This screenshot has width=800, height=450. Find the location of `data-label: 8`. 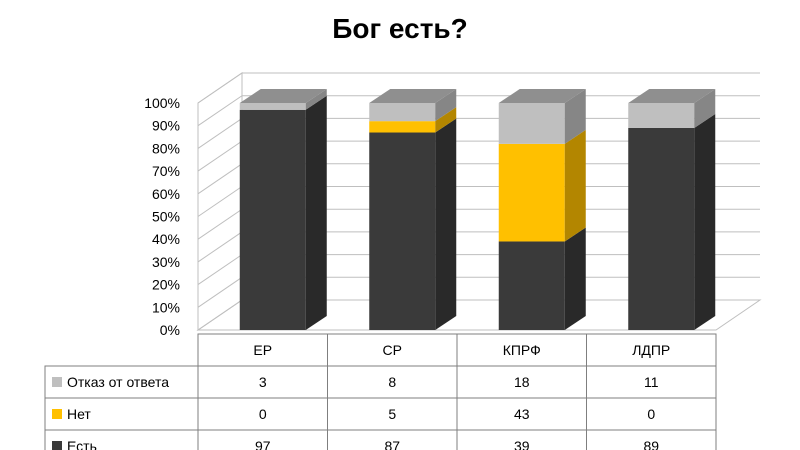

data-label: 8 is located at coordinates (392, 382).